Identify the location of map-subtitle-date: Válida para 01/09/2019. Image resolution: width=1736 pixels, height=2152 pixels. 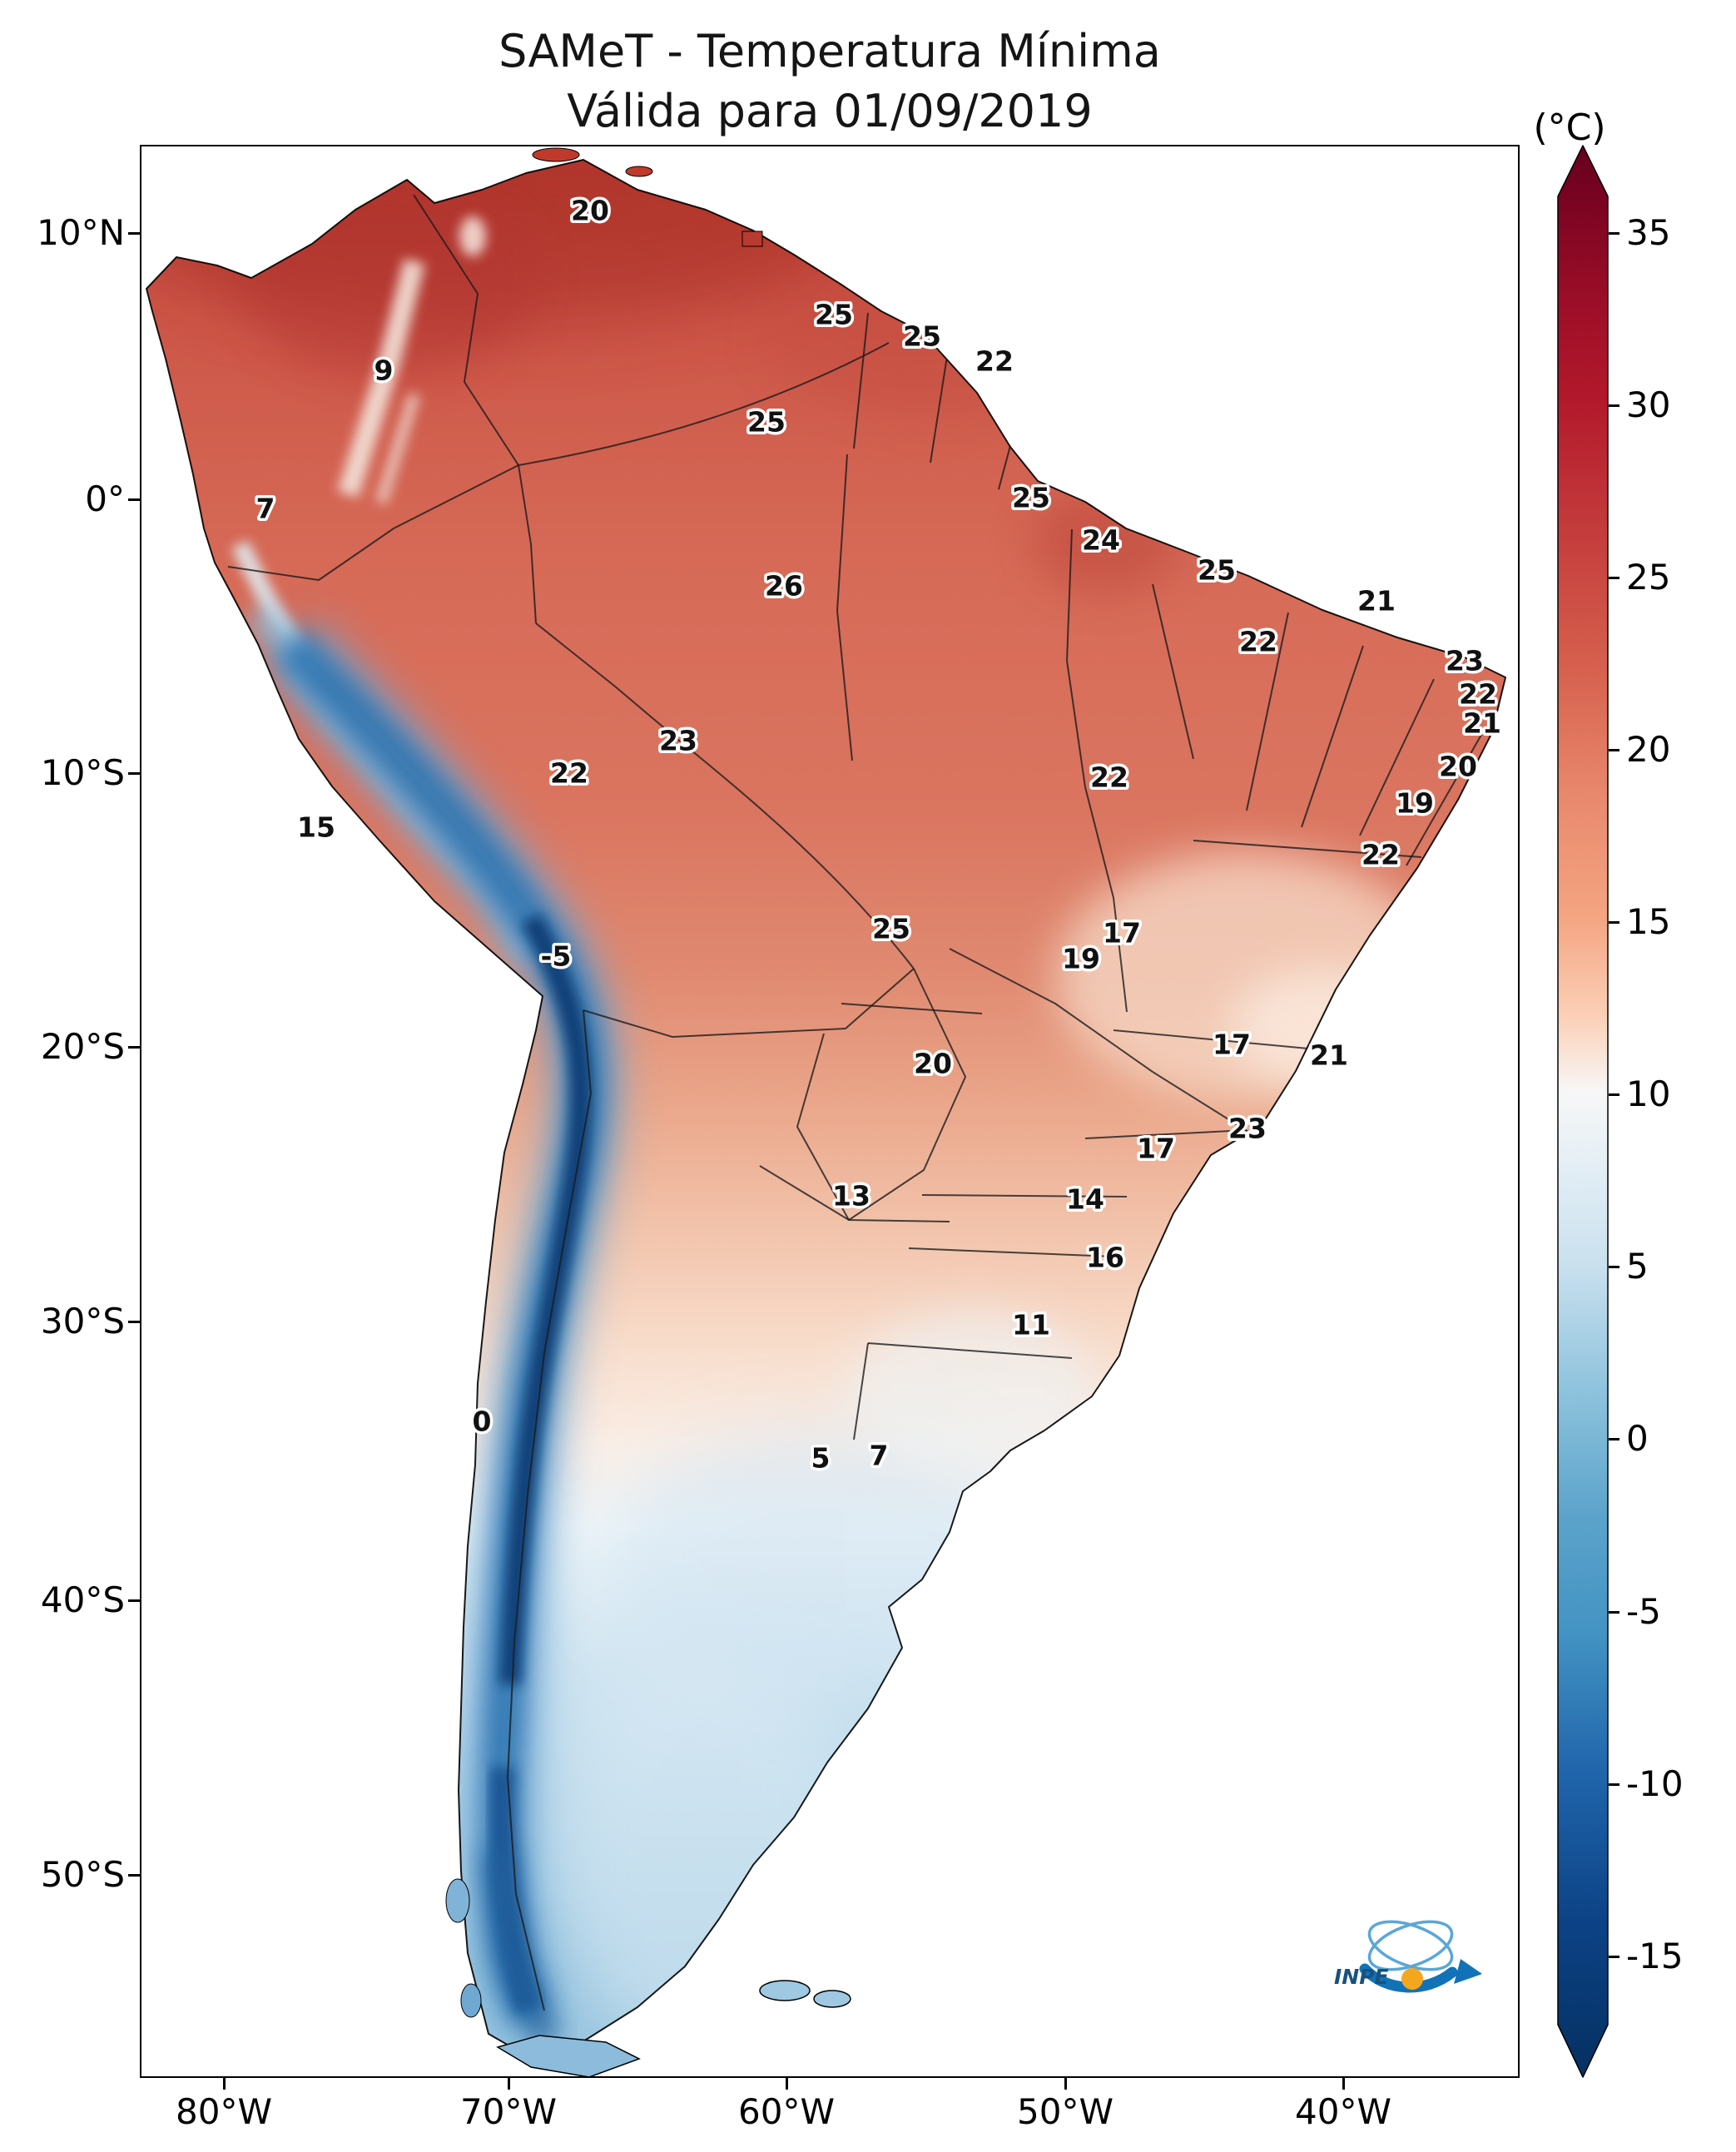
(830, 111).